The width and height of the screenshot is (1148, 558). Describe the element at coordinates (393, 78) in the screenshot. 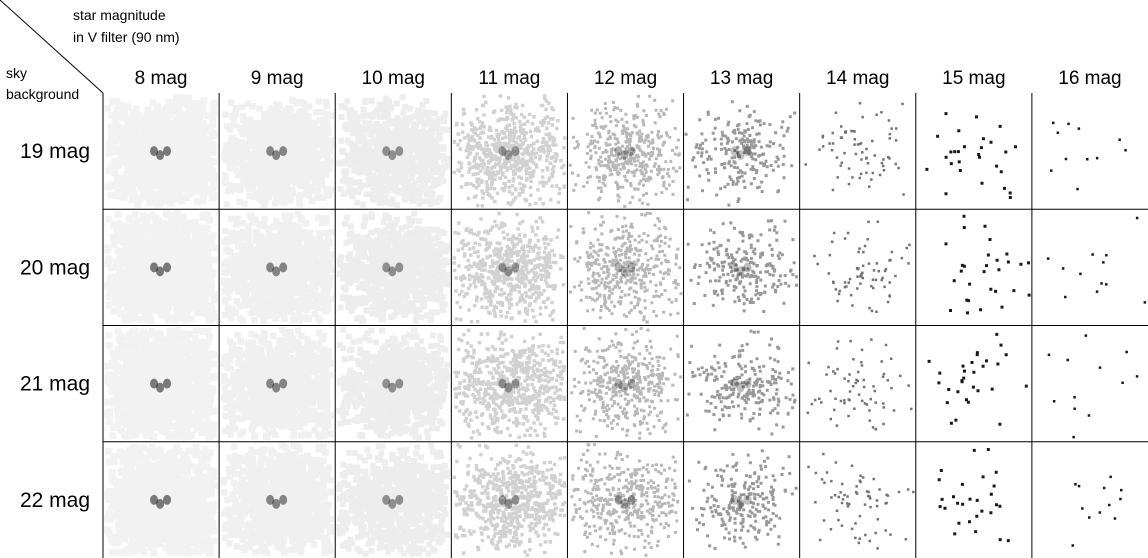

I see `column-label: 10 mag` at that location.